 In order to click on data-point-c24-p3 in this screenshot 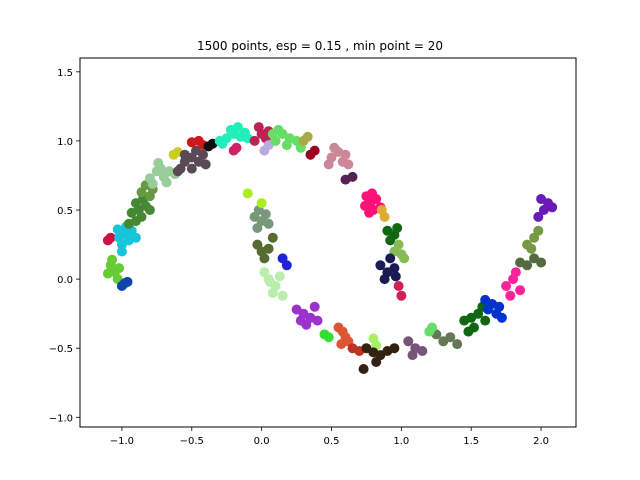, I will do `click(390, 258)`.